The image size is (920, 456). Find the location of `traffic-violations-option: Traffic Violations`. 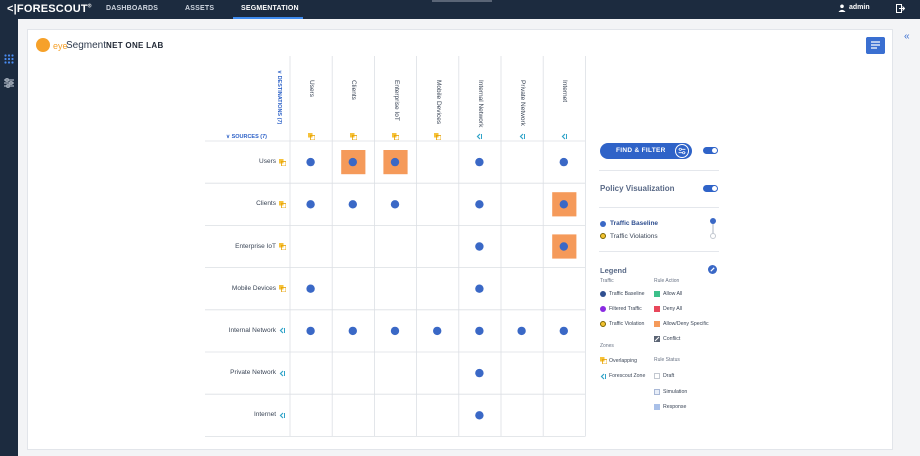

traffic-violations-option: Traffic Violations is located at coordinates (634, 236).